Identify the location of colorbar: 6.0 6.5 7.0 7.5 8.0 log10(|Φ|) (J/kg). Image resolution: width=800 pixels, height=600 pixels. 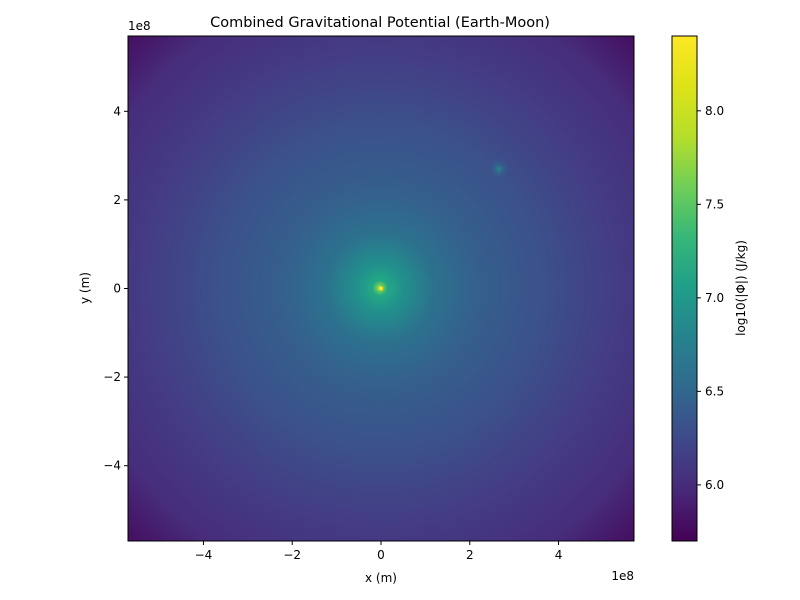
(709, 288).